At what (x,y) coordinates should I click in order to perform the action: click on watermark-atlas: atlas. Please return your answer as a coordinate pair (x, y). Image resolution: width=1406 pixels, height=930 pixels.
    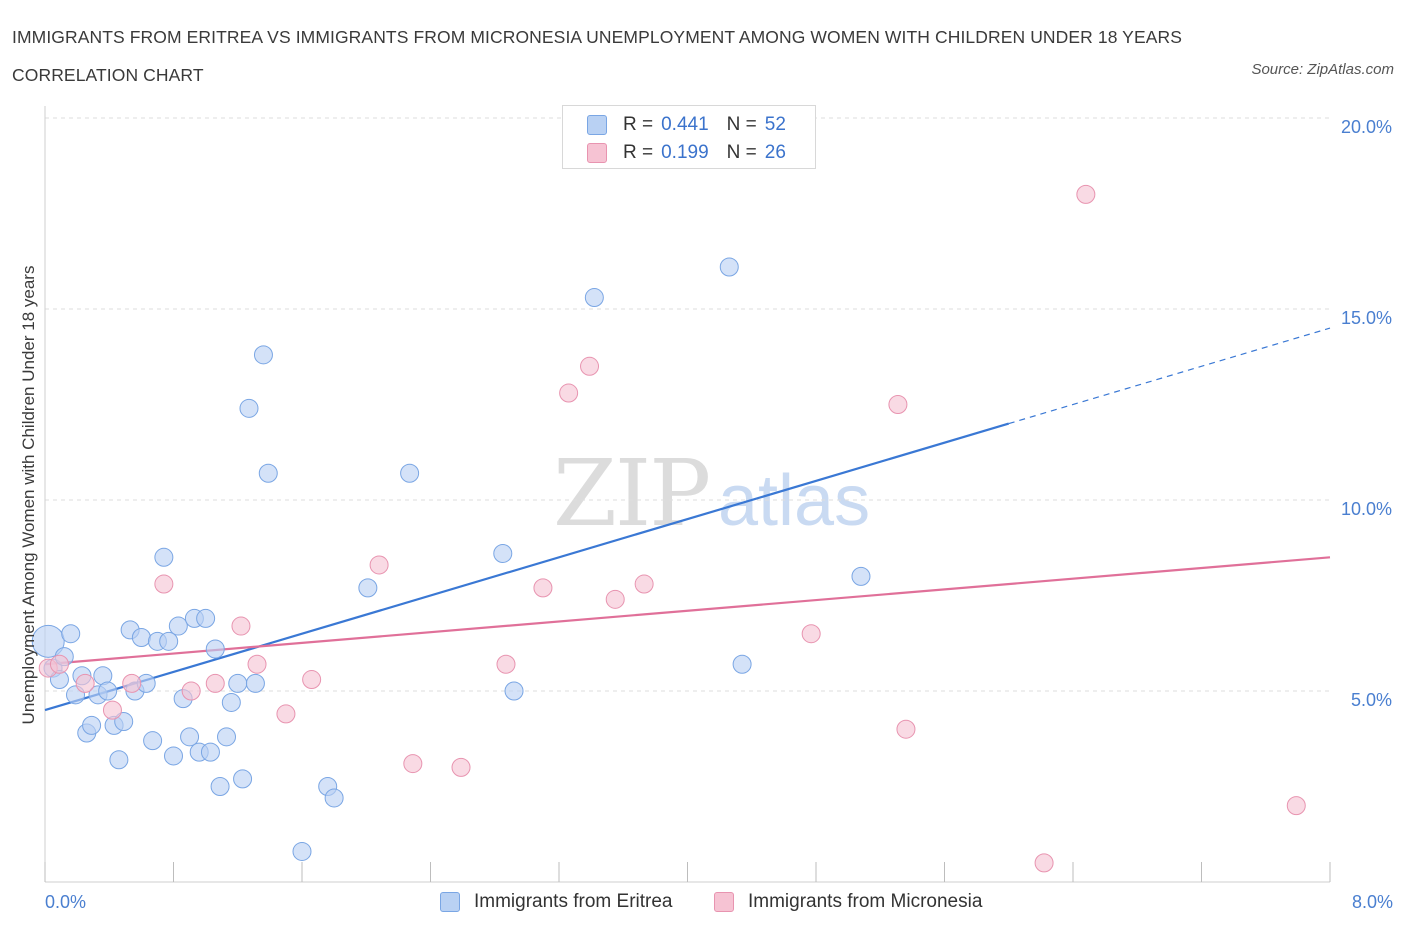
    Looking at the image, I should click on (794, 501).